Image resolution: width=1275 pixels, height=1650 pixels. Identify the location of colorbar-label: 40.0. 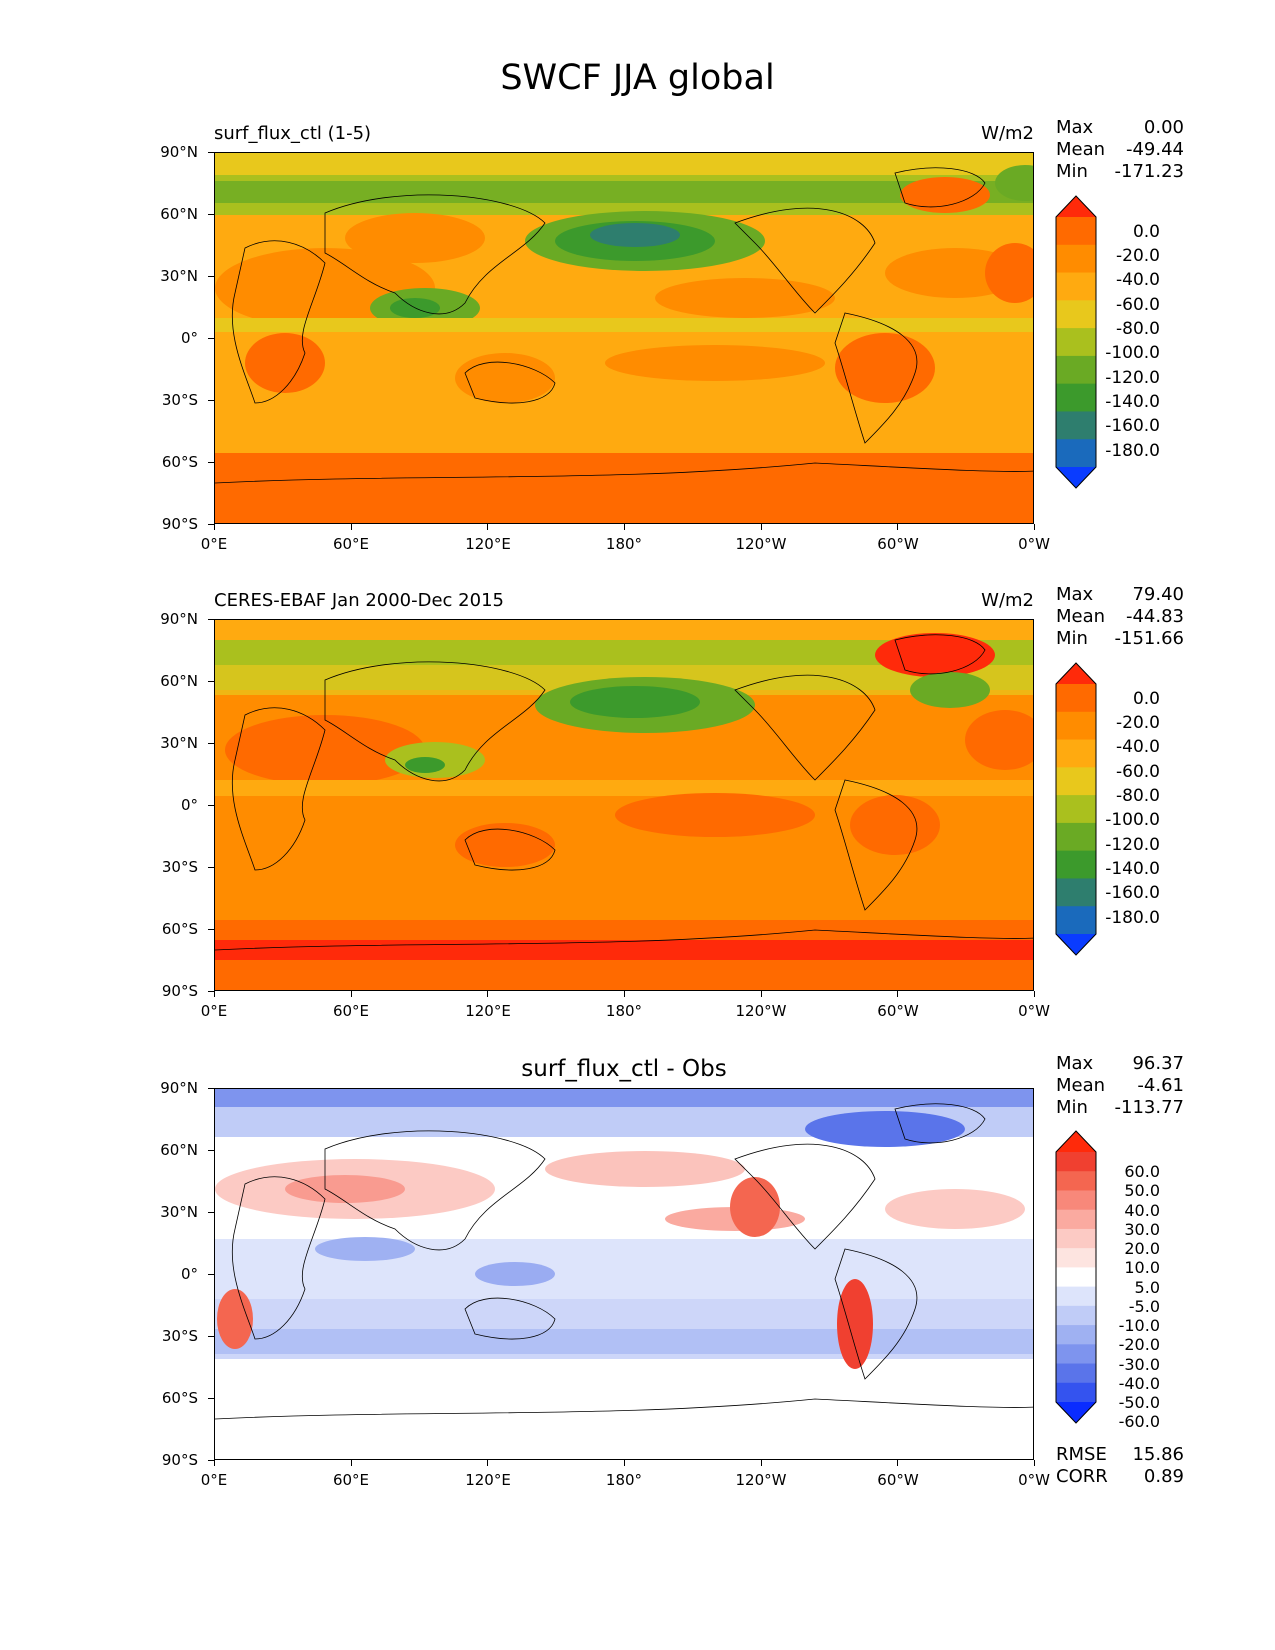
(1142, 1210).